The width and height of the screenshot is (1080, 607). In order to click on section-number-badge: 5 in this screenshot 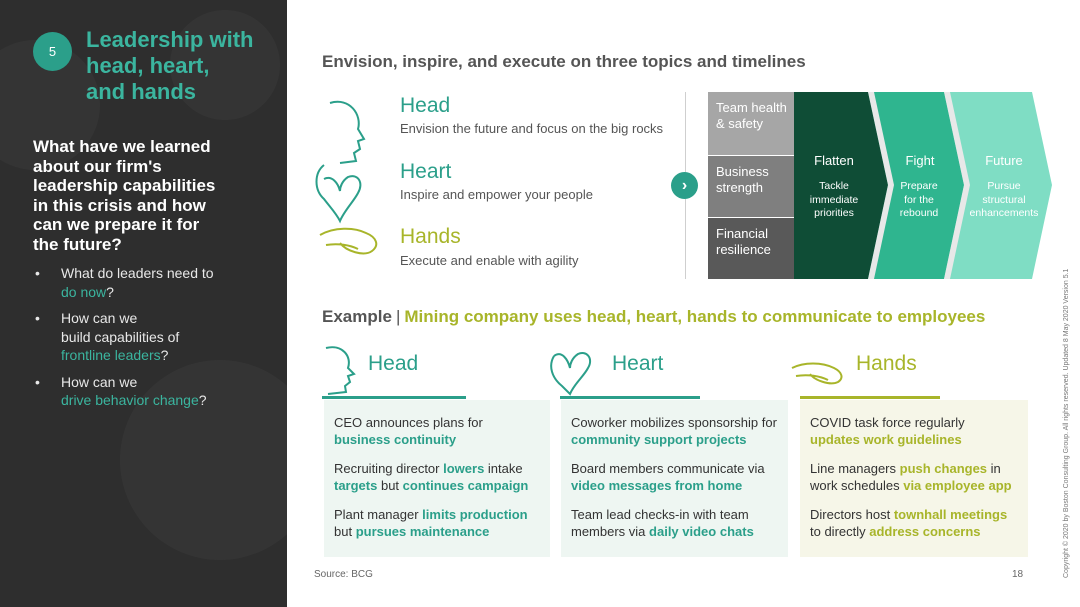, I will do `click(52, 51)`.